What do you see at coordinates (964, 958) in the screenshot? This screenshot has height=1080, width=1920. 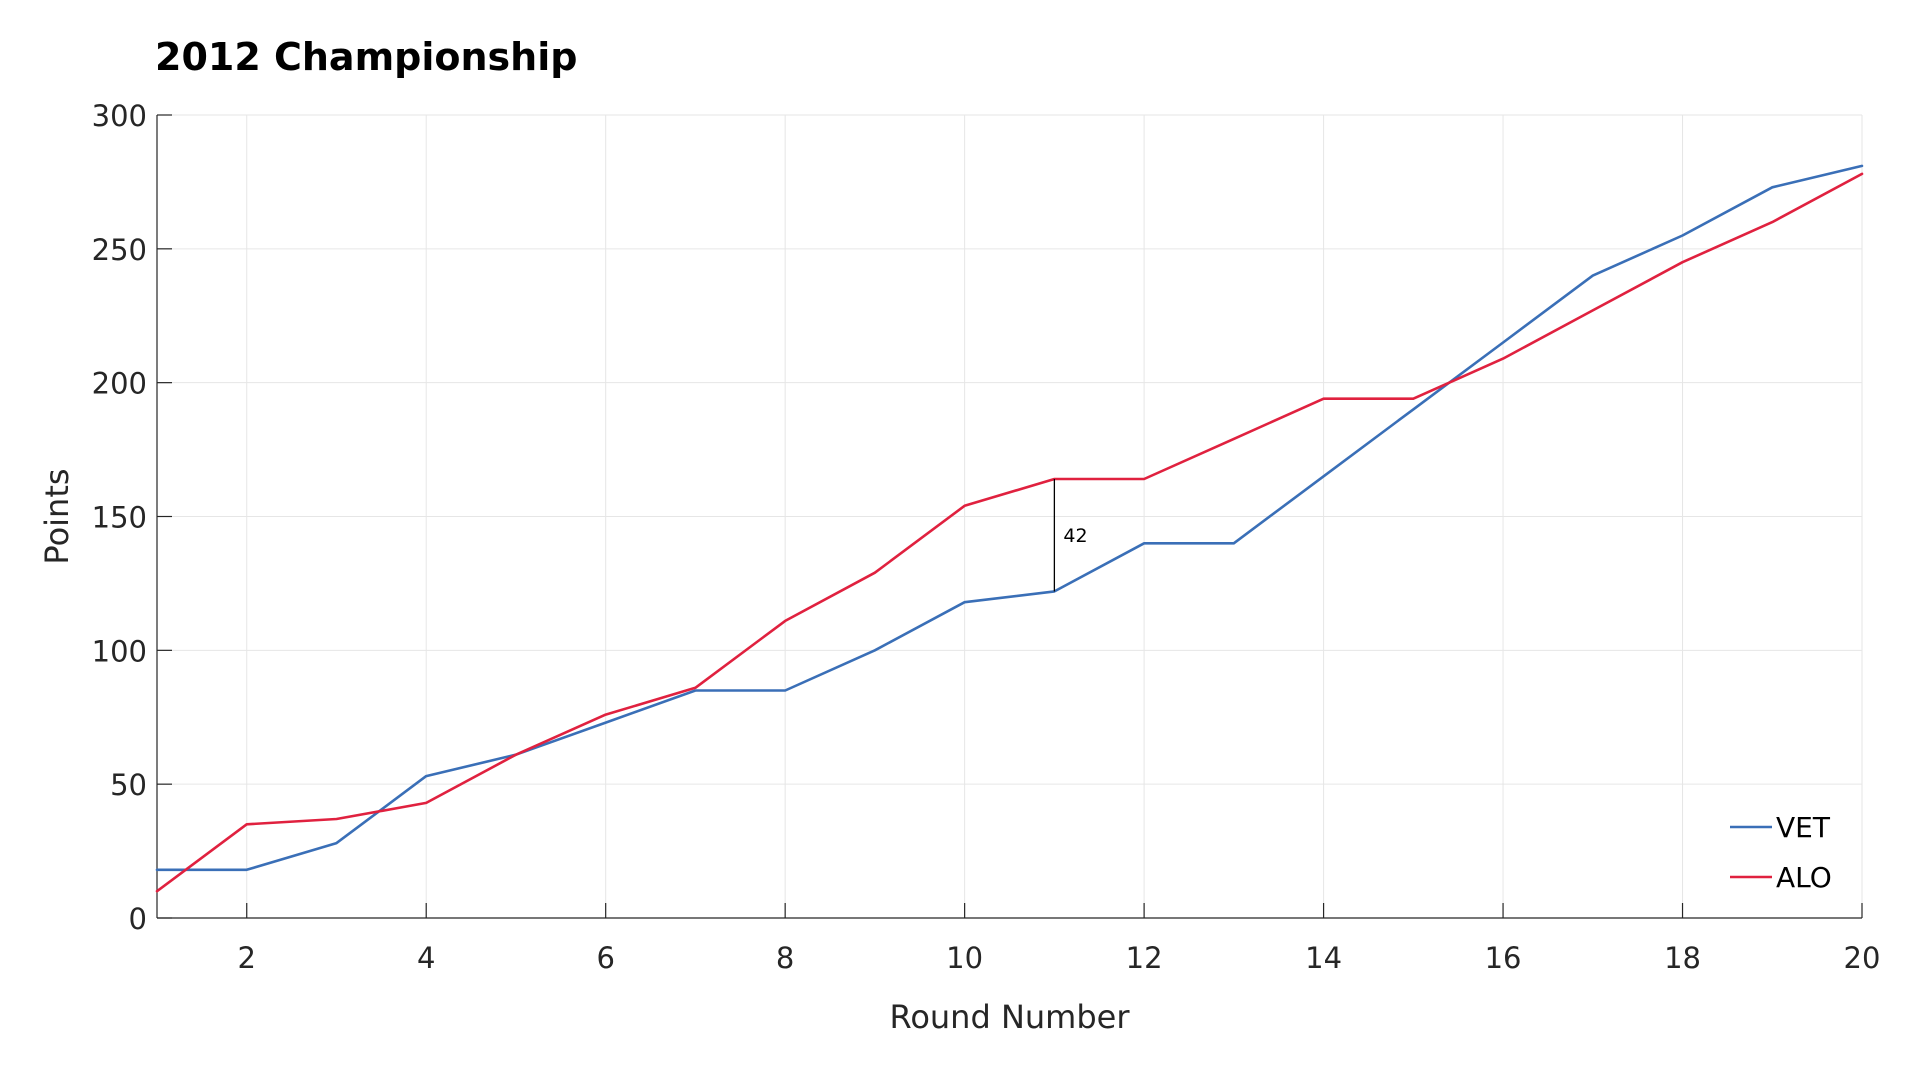 I see `x-tick-label: 10` at bounding box center [964, 958].